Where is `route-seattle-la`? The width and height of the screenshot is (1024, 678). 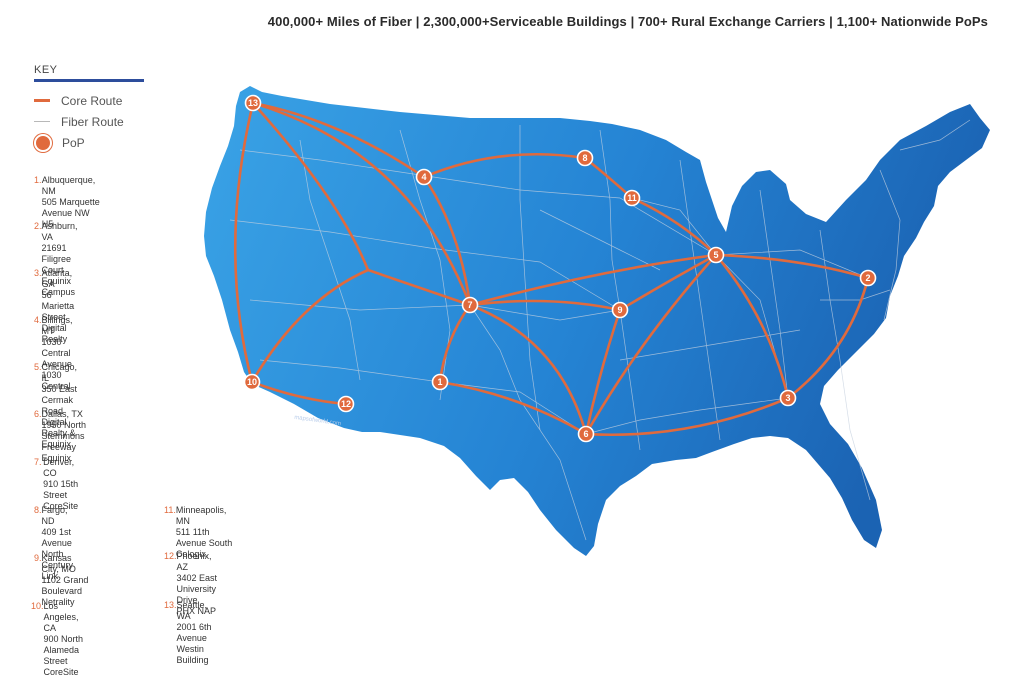 route-seattle-la is located at coordinates (244, 242).